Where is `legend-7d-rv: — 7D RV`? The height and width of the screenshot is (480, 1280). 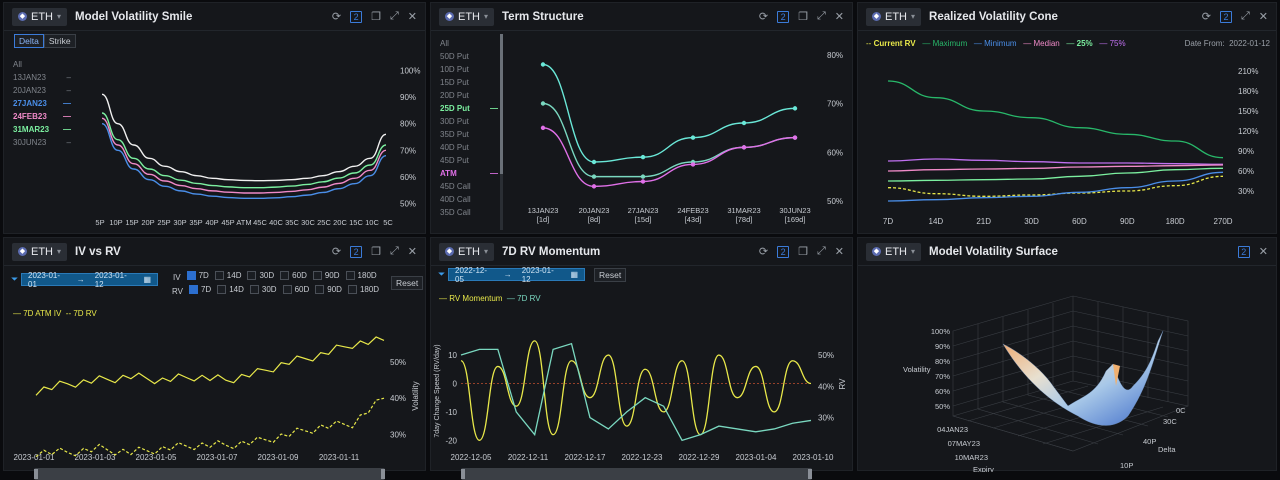
legend-7d-rv: — 7D RV is located at coordinates (523, 298).